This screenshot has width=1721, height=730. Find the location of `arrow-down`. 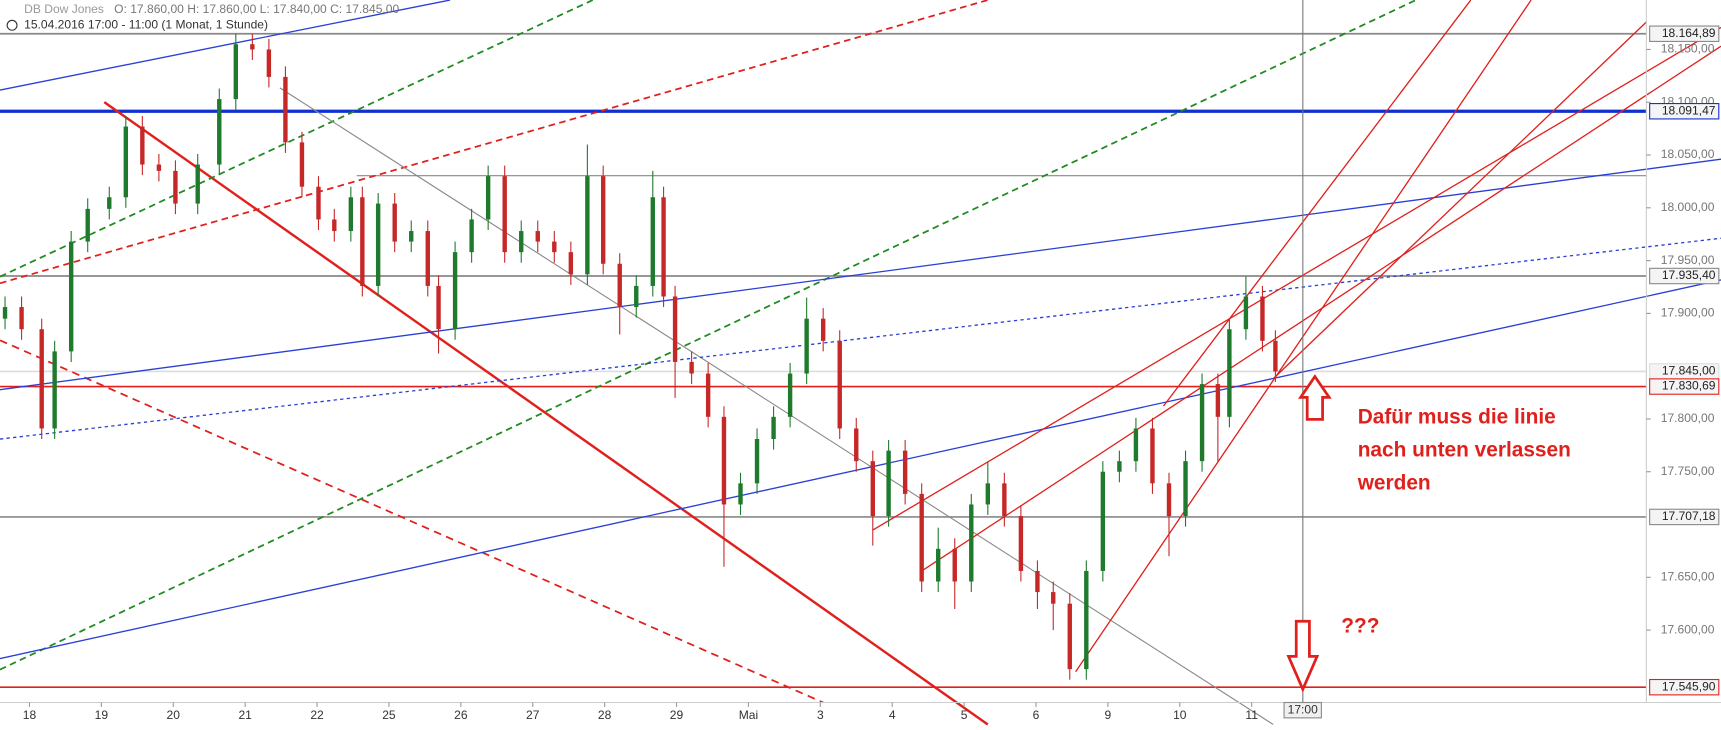

arrow-down is located at coordinates (1303, 656).